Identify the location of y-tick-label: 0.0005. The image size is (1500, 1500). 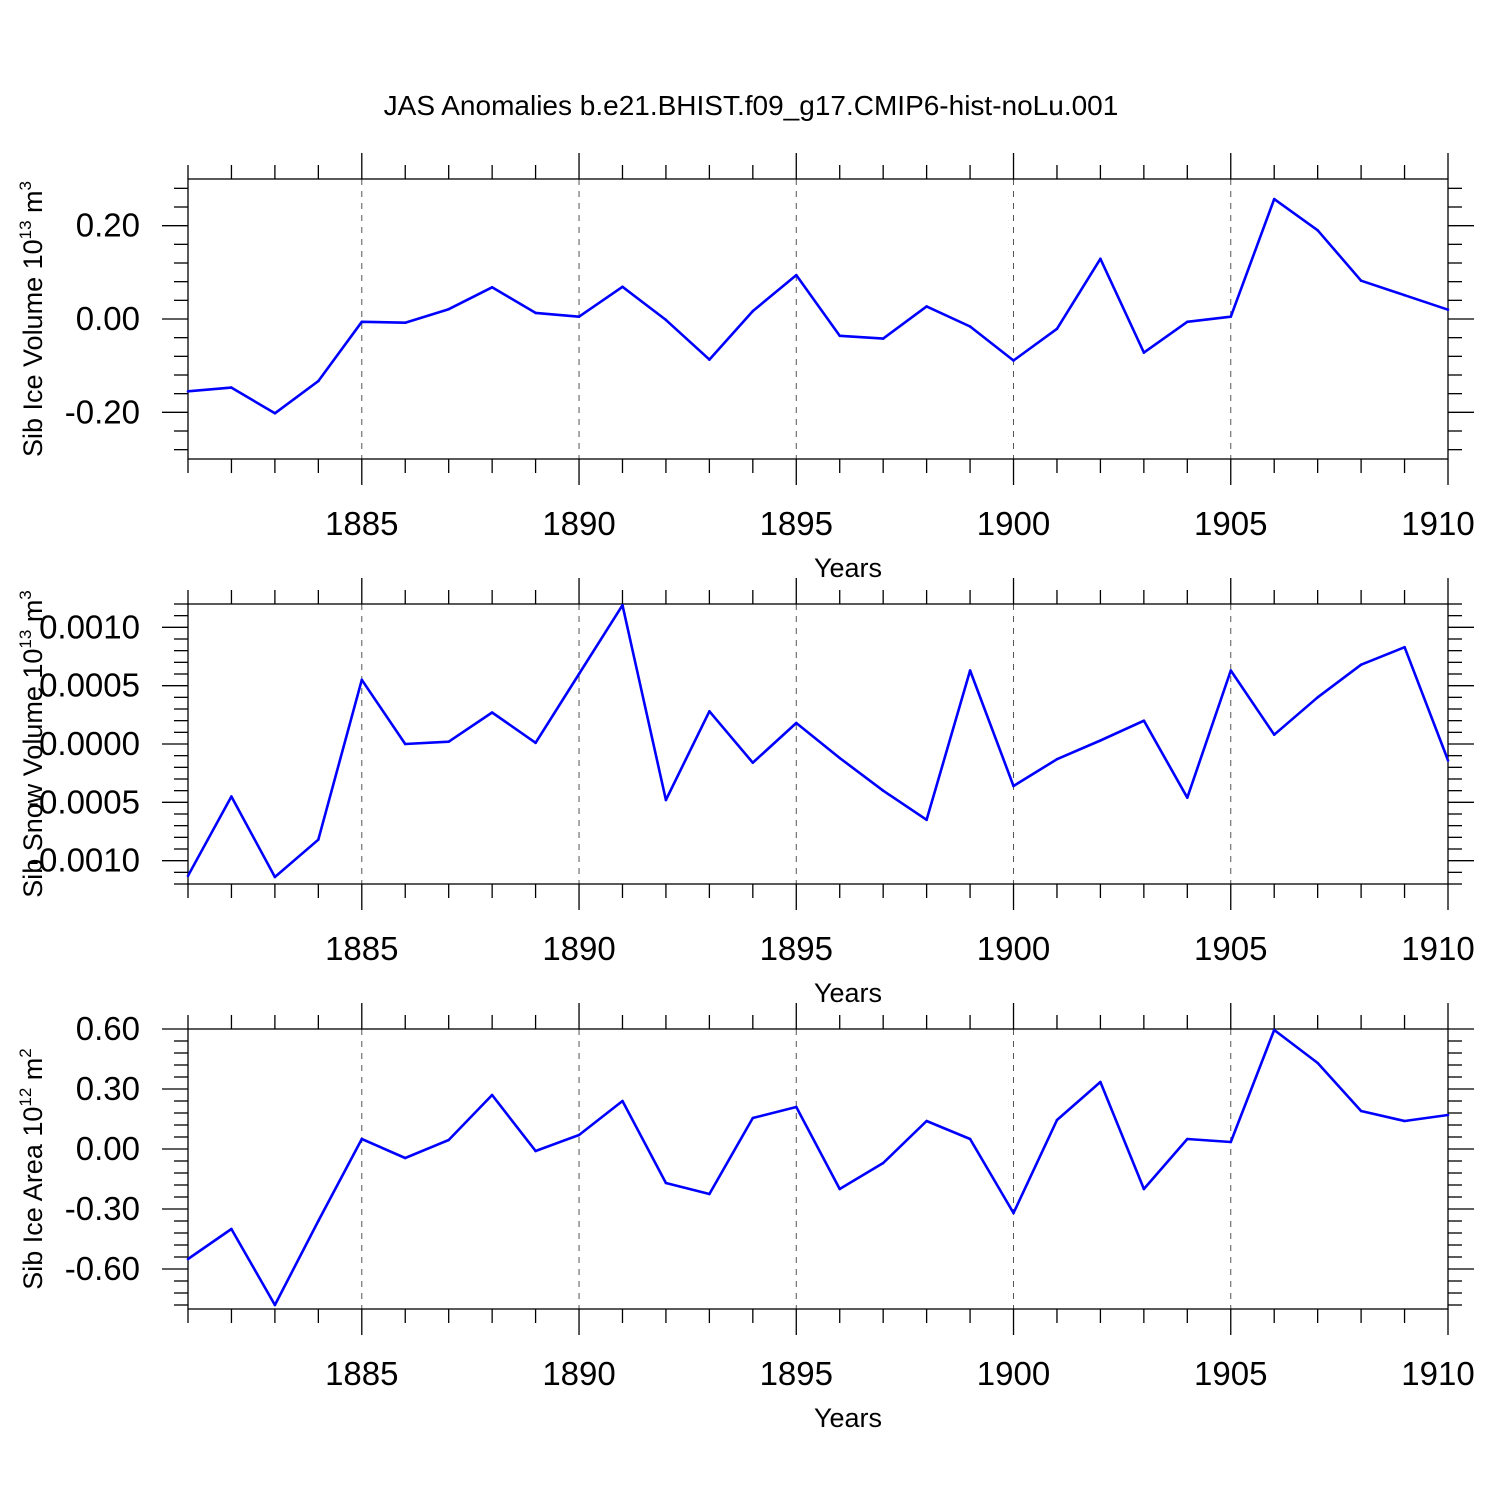
(89, 685).